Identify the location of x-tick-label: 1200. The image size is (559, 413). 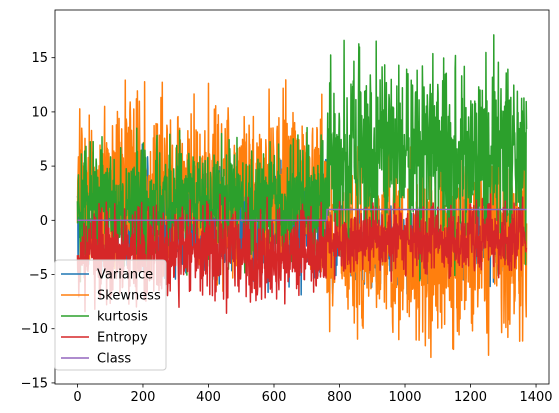
(470, 397).